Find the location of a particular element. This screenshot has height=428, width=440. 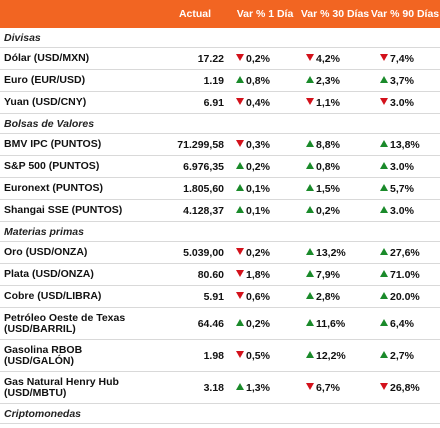

actual-value: 3.18 is located at coordinates (213, 387).